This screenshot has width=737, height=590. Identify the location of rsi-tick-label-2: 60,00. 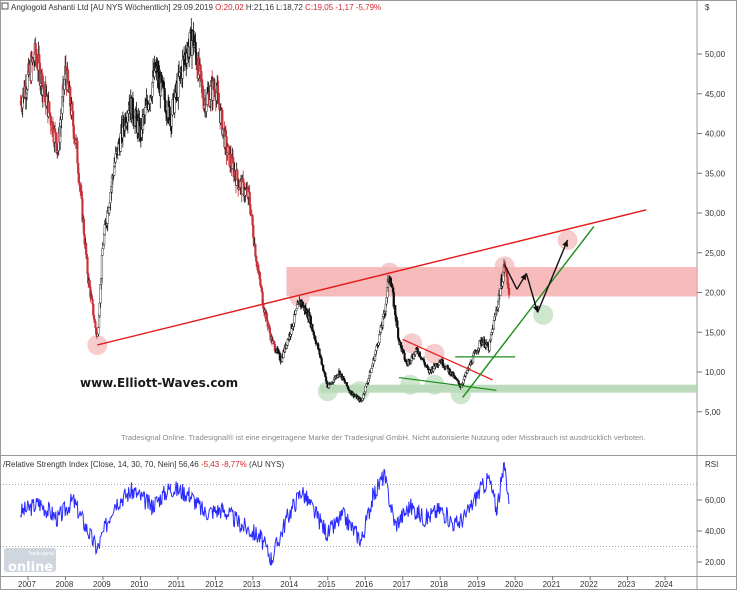
(715, 500).